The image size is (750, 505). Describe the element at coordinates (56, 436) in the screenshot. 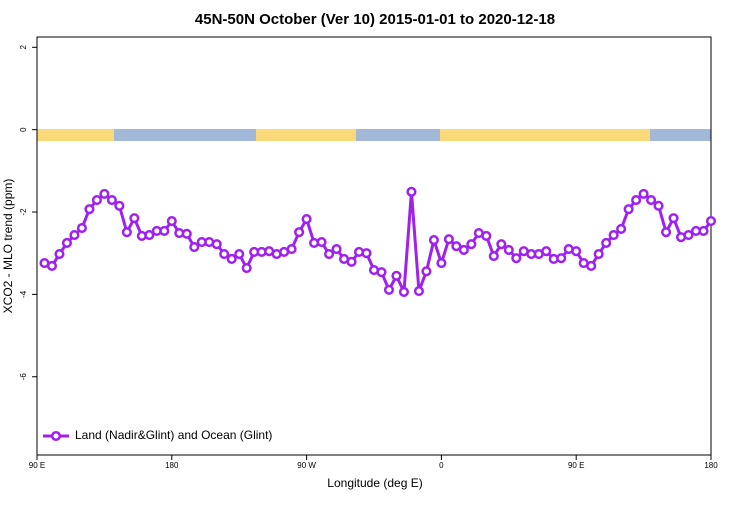

I see `legend-marker` at that location.